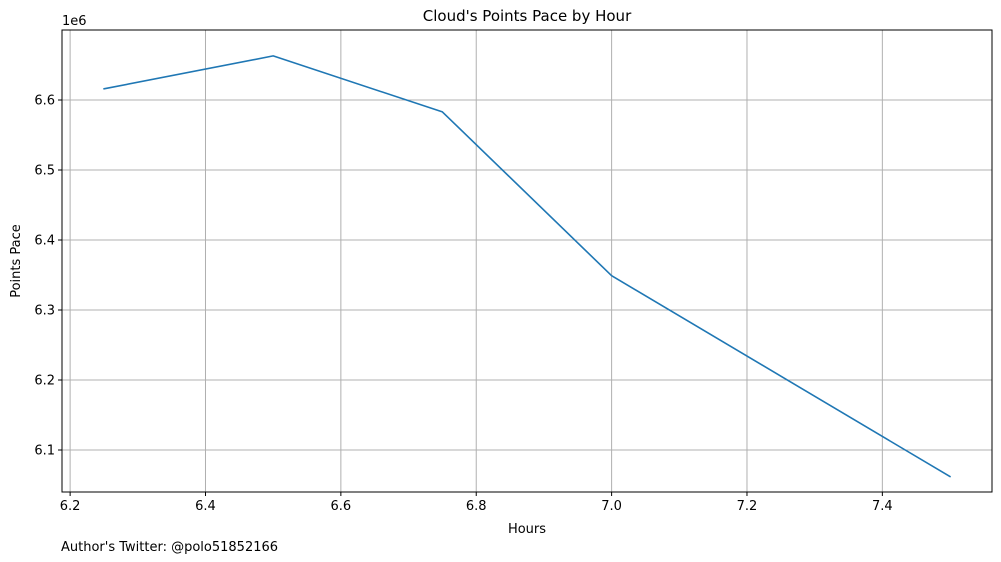 This screenshot has height=562, width=1001. Describe the element at coordinates (882, 506) in the screenshot. I see `x-tick-label: 7.4` at that location.